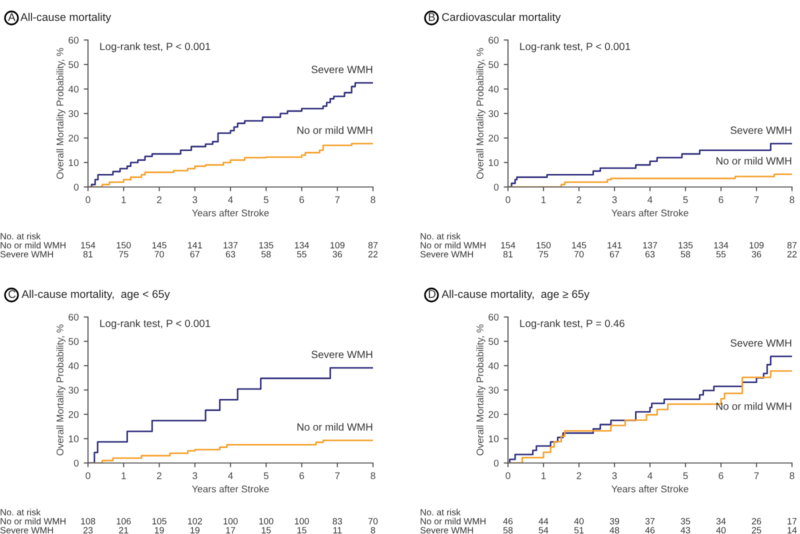 This screenshot has width=800, height=534. Describe the element at coordinates (337, 521) in the screenshot. I see `text: 83` at that location.